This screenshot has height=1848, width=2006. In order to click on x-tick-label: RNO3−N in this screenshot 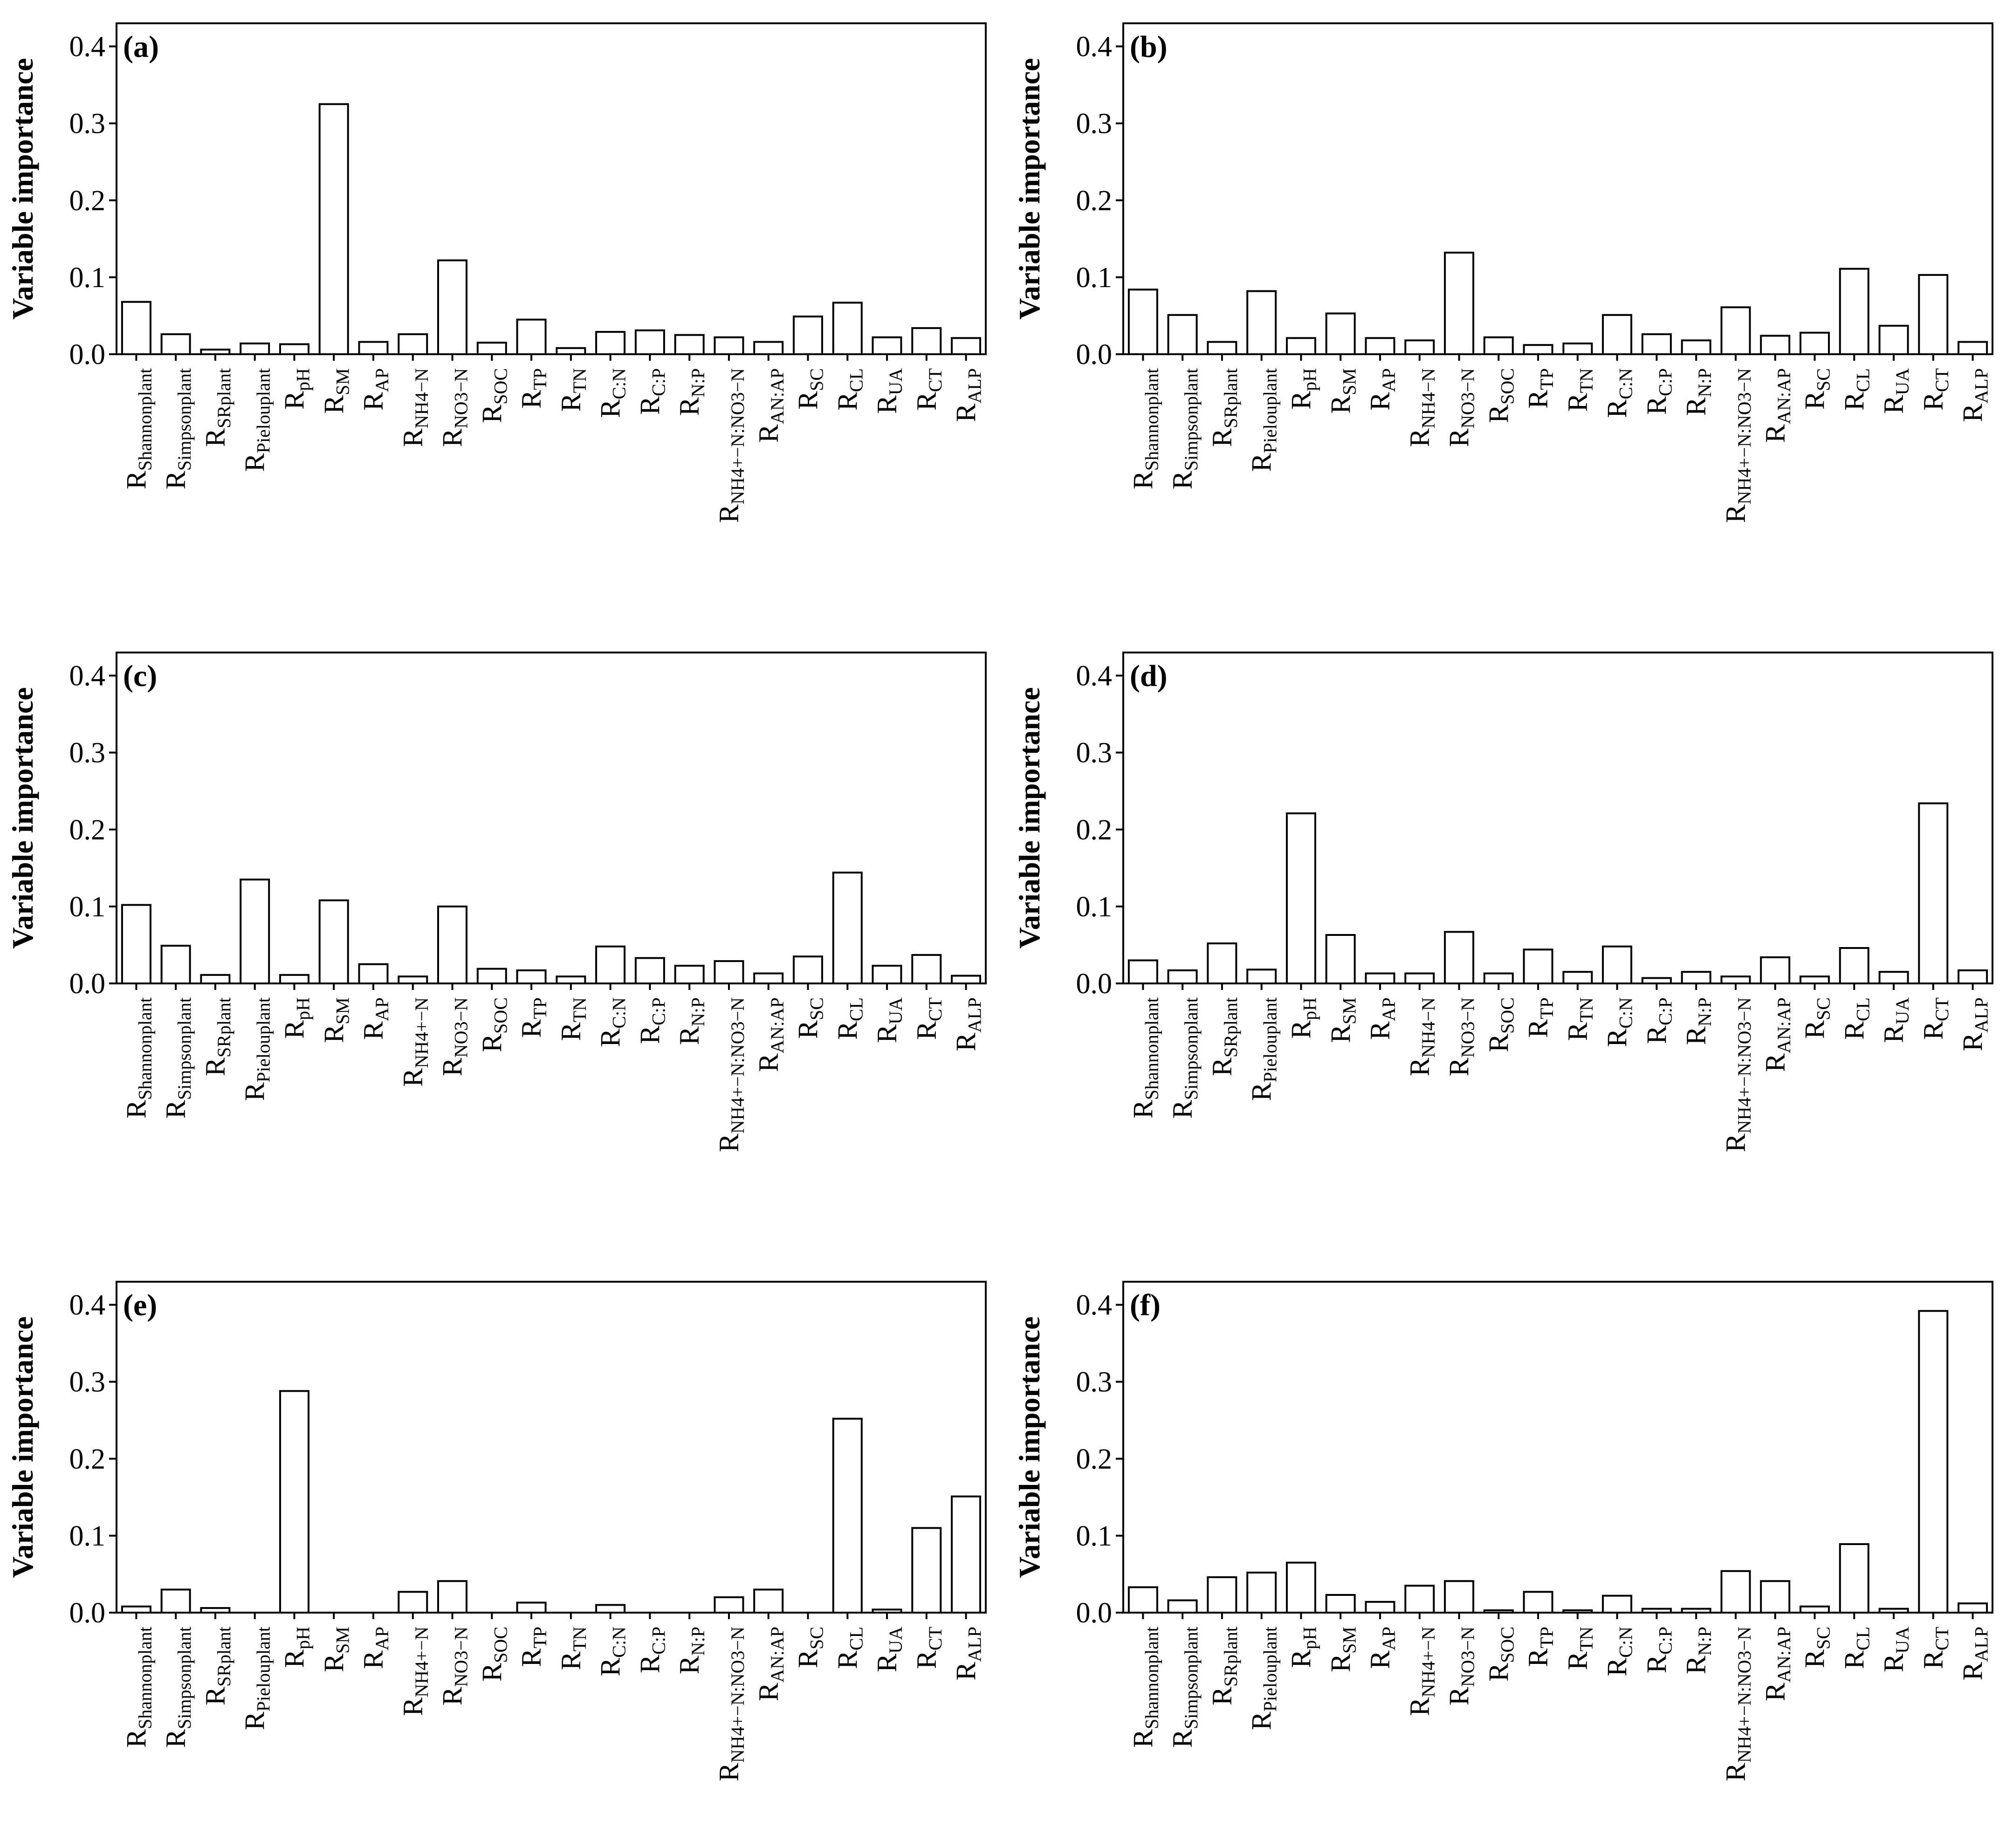, I will do `click(1461, 407)`.